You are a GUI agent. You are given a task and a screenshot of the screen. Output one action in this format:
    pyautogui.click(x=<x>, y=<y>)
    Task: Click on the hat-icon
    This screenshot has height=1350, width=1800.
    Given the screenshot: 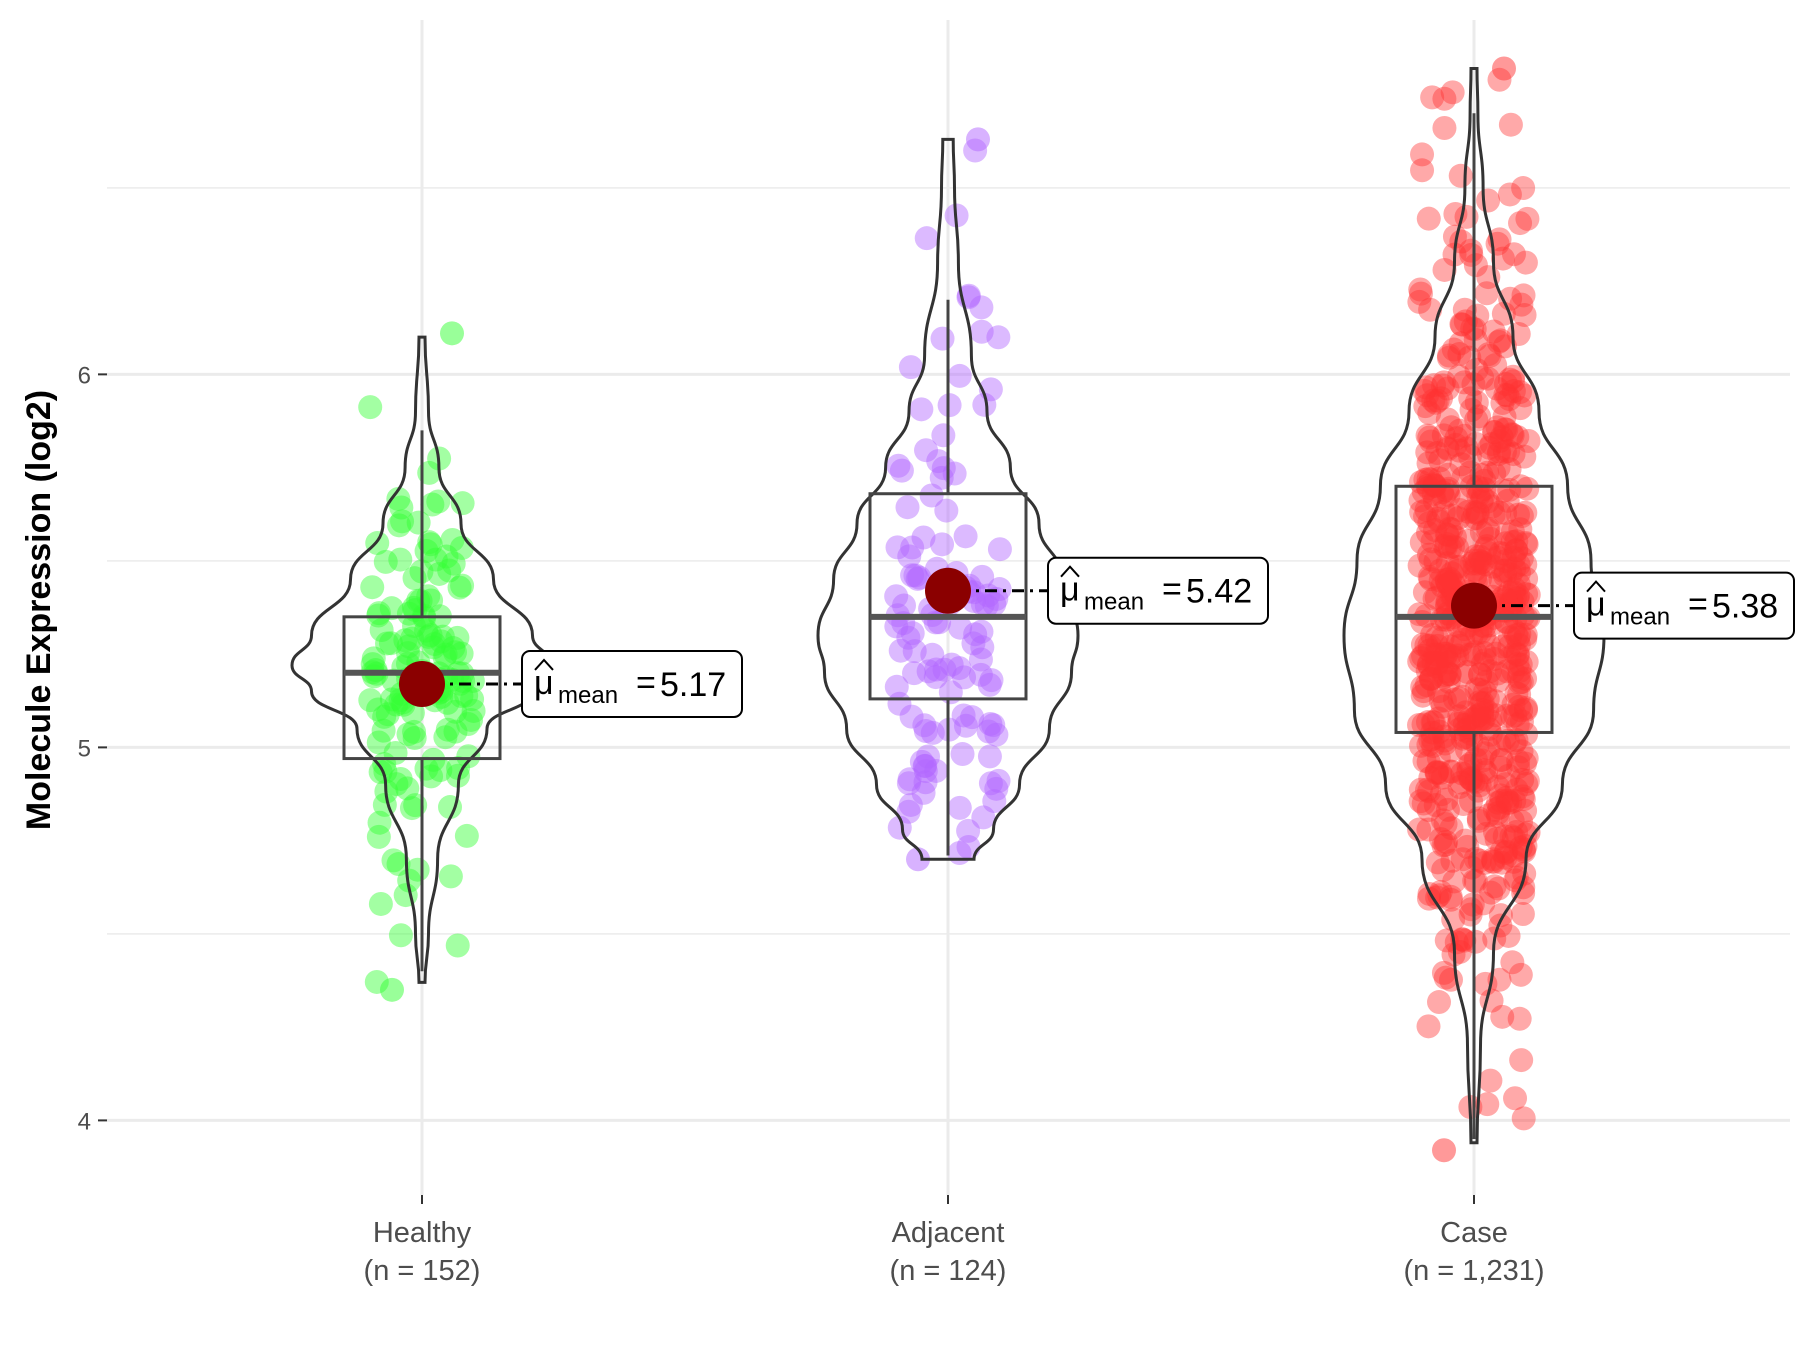 What is the action you would take?
    pyautogui.click(x=1070, y=571)
    